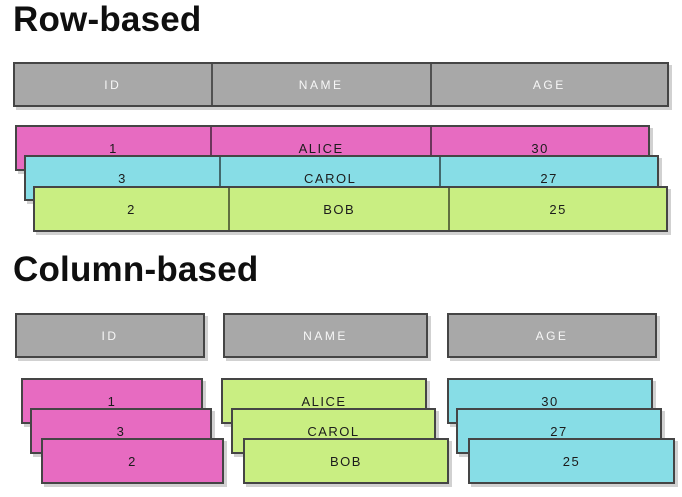 The width and height of the screenshot is (682, 497). Describe the element at coordinates (346, 461) in the screenshot. I see `column-name-value: BOB` at that location.